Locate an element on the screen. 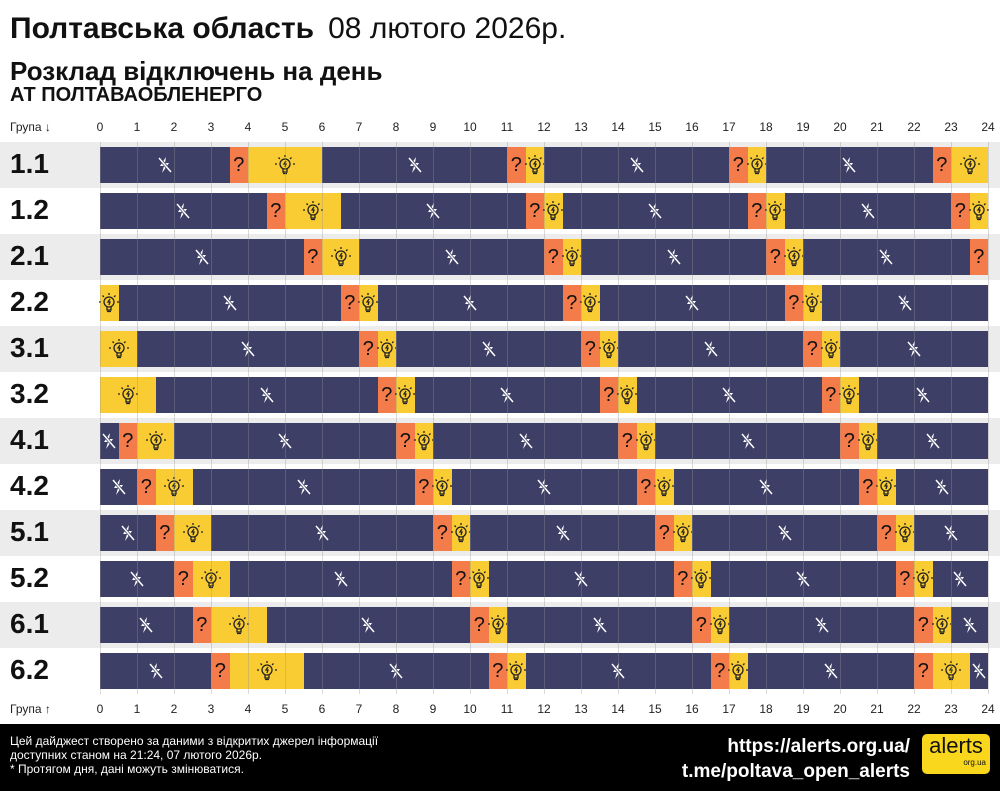  tick-label: 3 is located at coordinates (211, 709).